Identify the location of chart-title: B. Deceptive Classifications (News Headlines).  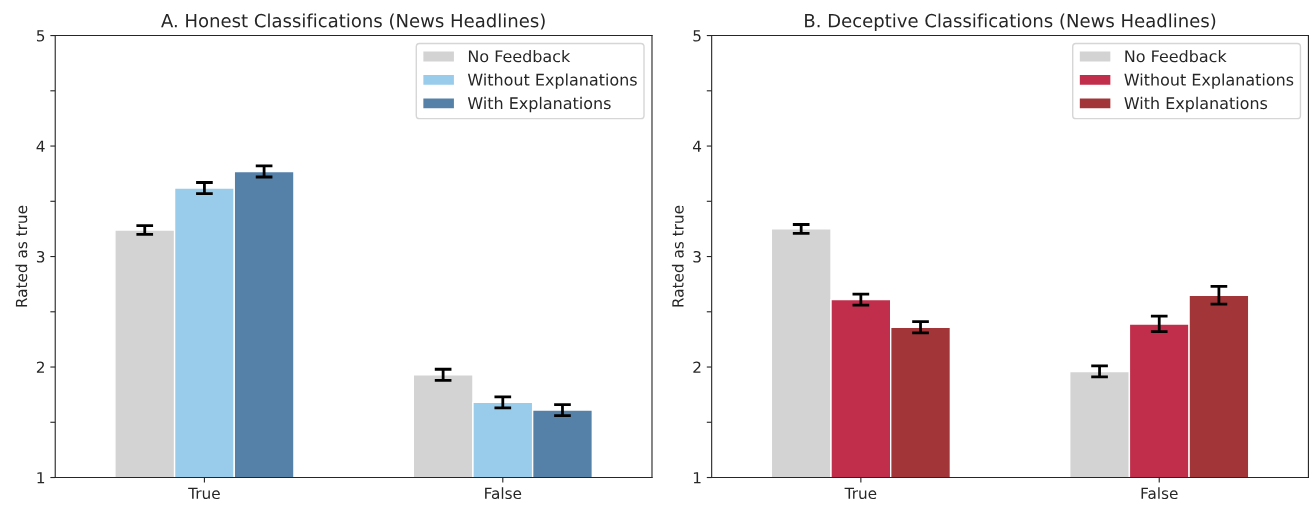
(1010, 22).